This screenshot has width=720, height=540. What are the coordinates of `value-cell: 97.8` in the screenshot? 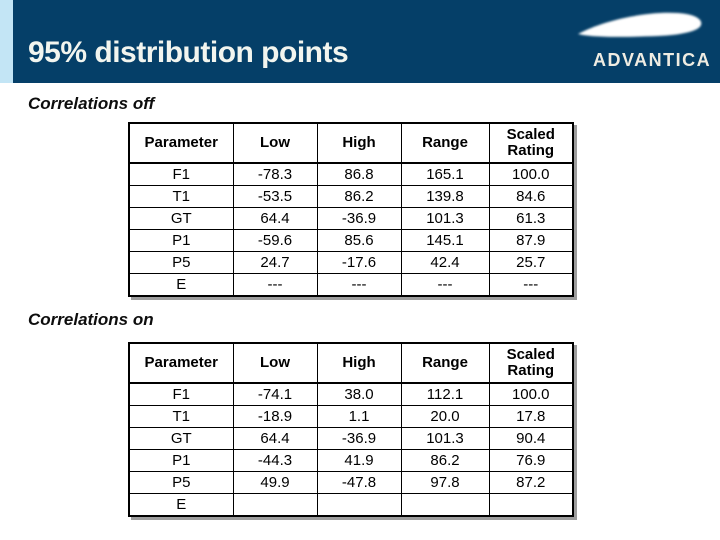 It's located at (445, 482).